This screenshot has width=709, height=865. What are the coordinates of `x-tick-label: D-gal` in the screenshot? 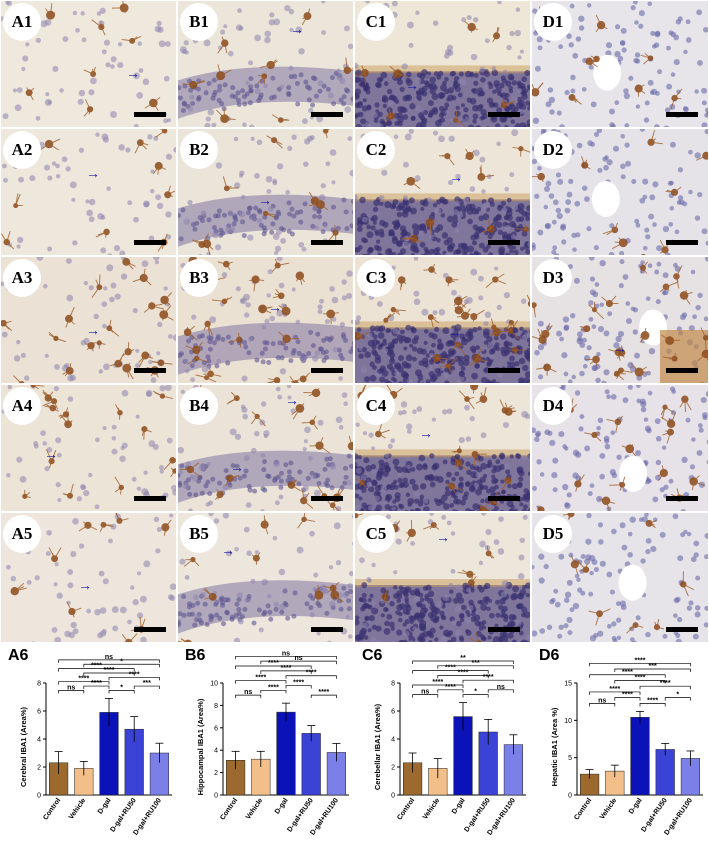 It's located at (459, 806).